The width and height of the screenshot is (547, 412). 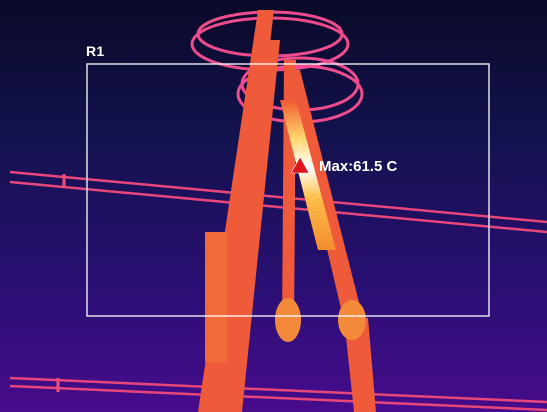 What do you see at coordinates (358, 166) in the screenshot?
I see `max-temperature-readout: Max:61.5 C` at bounding box center [358, 166].